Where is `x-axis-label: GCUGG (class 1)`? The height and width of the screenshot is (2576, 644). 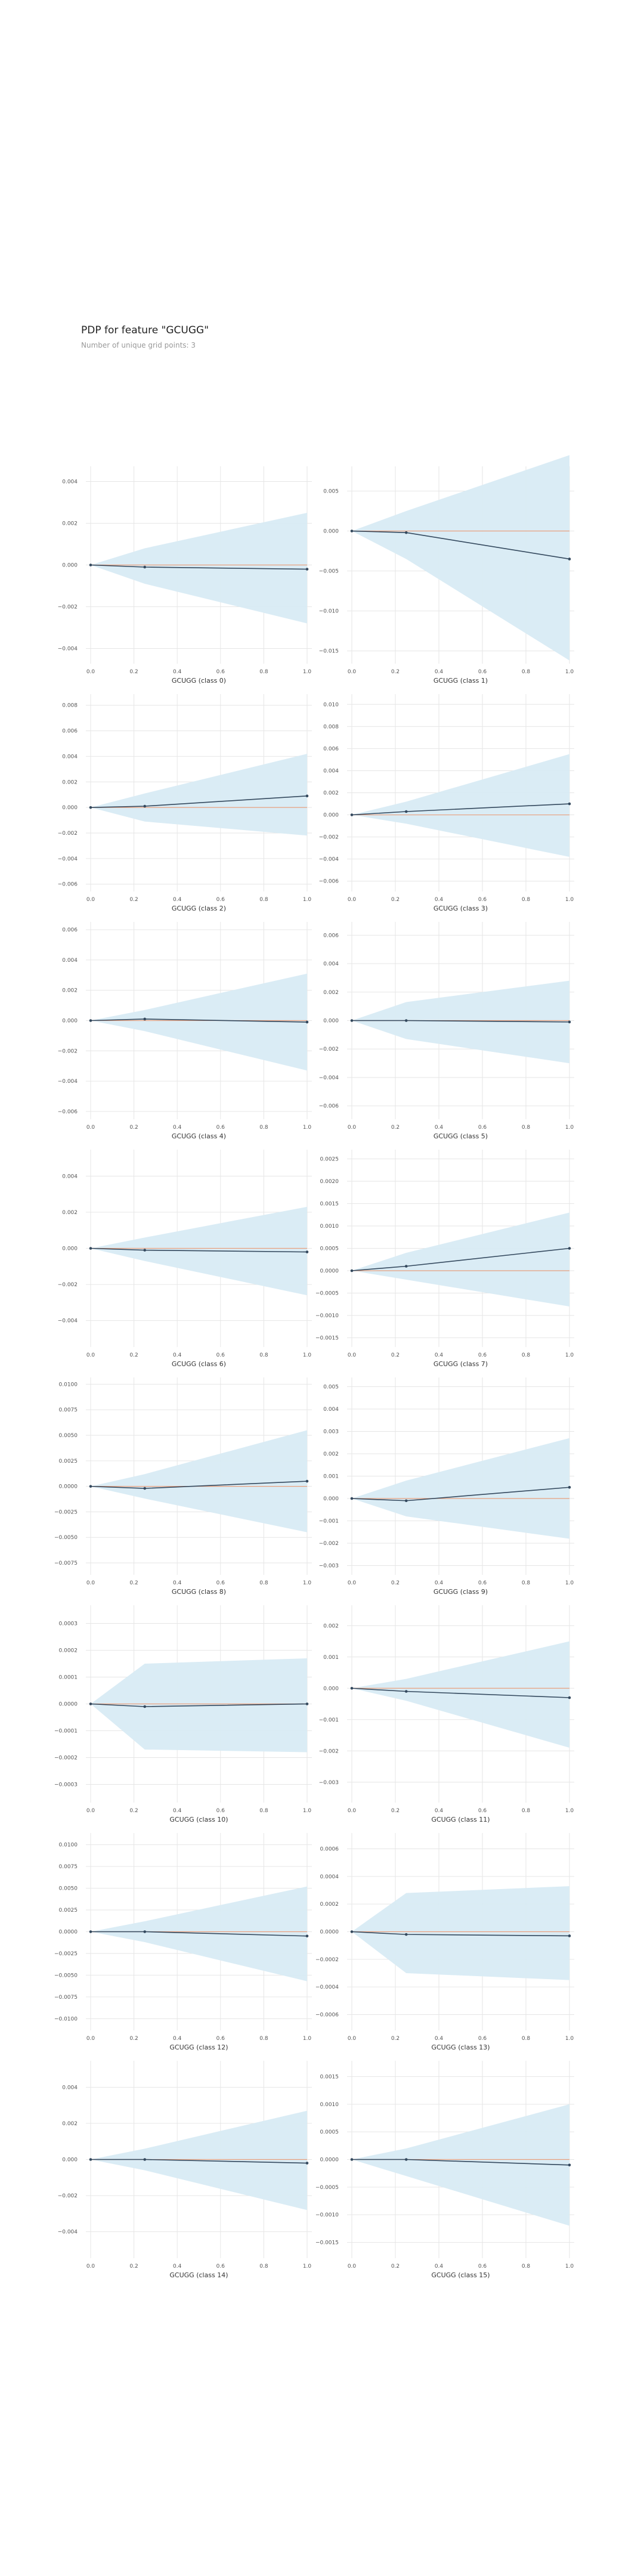 x-axis-label: GCUGG (class 1) is located at coordinates (461, 681).